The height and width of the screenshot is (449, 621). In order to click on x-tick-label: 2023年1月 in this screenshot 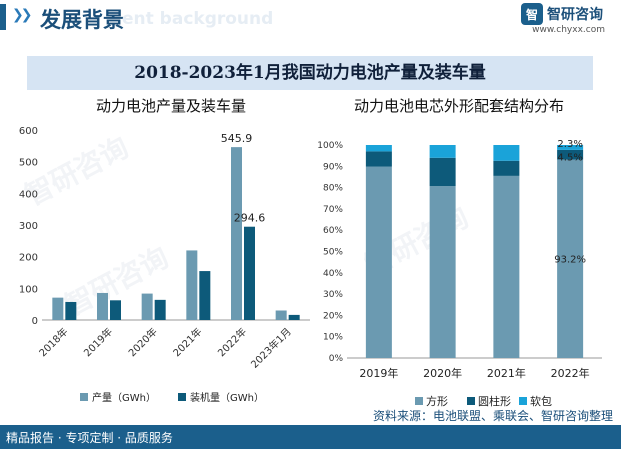, I will do `click(271, 348)`.